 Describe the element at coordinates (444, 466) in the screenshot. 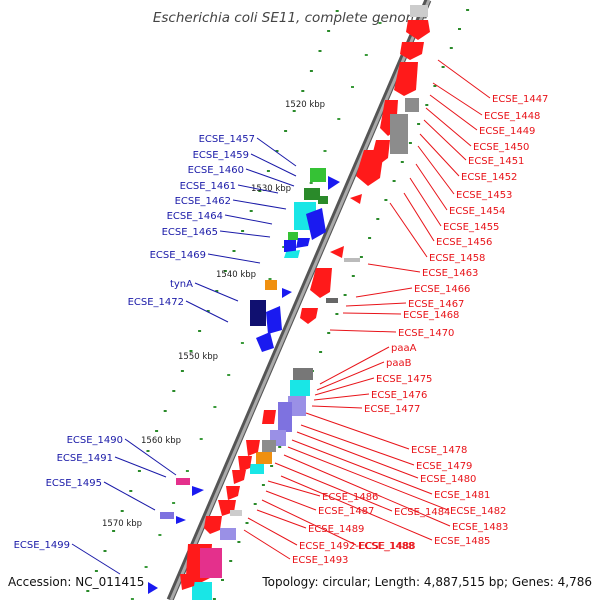

I see `right-gene-label: ECSE_1479` at that location.